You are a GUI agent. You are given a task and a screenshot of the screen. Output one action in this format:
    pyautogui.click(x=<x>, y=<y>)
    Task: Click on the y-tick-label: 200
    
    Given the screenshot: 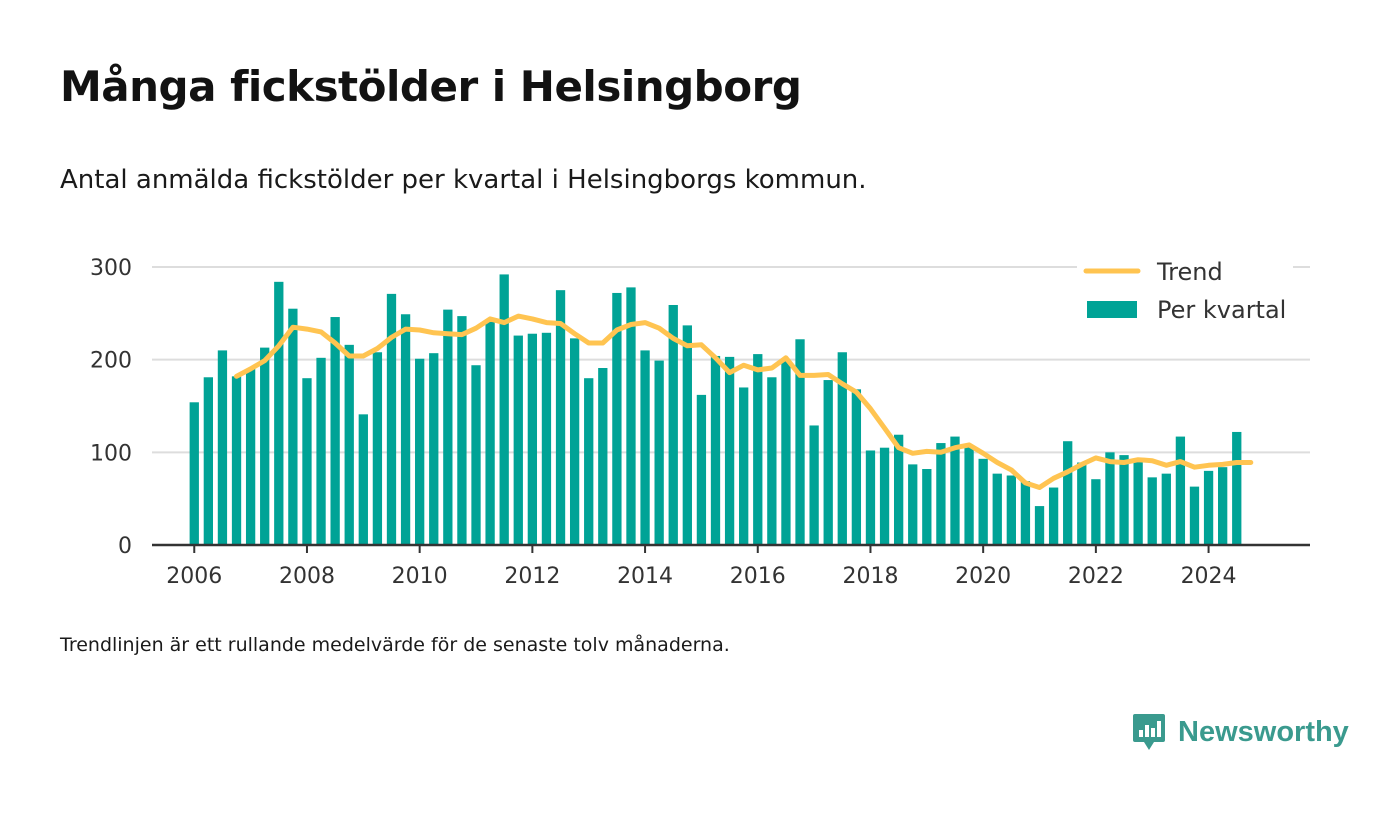 What is the action you would take?
    pyautogui.click(x=111, y=361)
    